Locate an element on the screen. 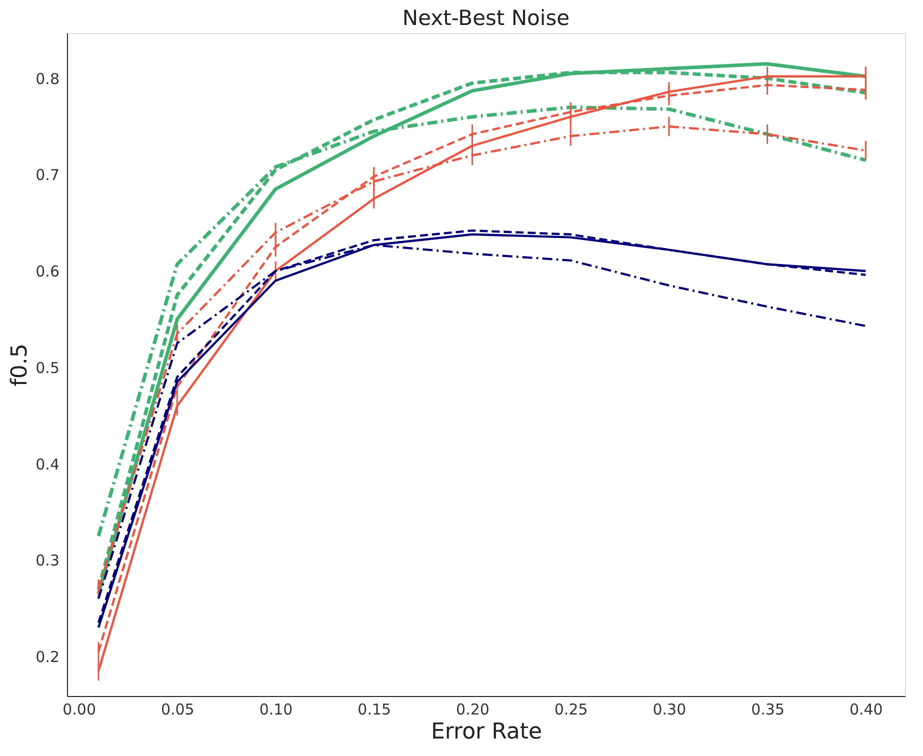 This screenshot has width=923, height=756. x-tick-label: 0.05 is located at coordinates (177, 709).